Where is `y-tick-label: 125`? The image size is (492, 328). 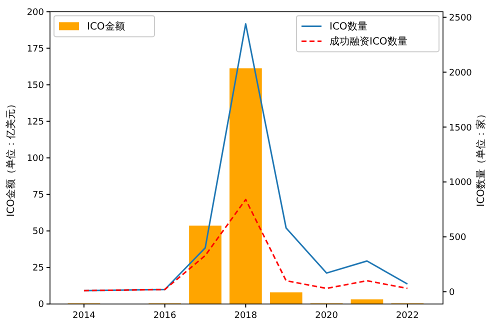 y-tick-label: 125 is located at coordinates (35, 123).